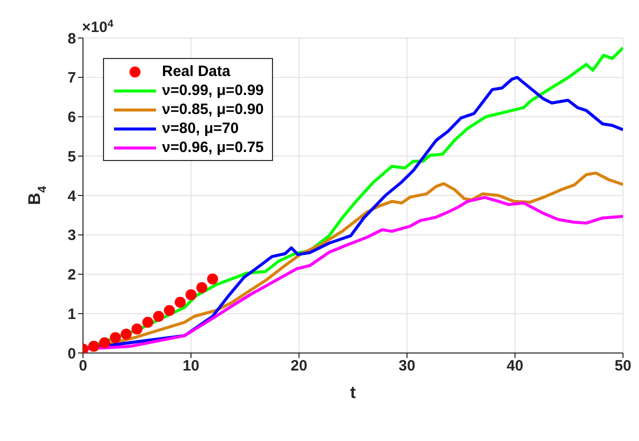 The height and width of the screenshot is (441, 639). Describe the element at coordinates (72, 235) in the screenshot. I see `y-tick-label: 3` at that location.